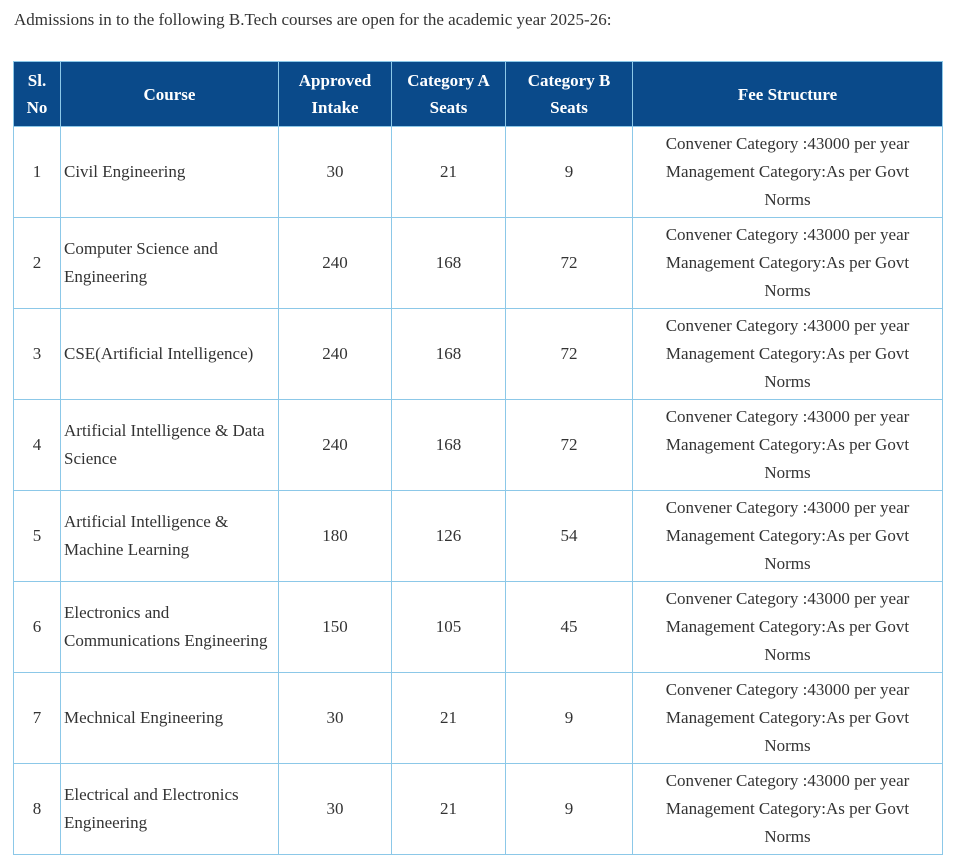 This screenshot has height=867, width=960. What do you see at coordinates (169, 354) in the screenshot?
I see `row-course: CSE(Artificial Intelligence)` at bounding box center [169, 354].